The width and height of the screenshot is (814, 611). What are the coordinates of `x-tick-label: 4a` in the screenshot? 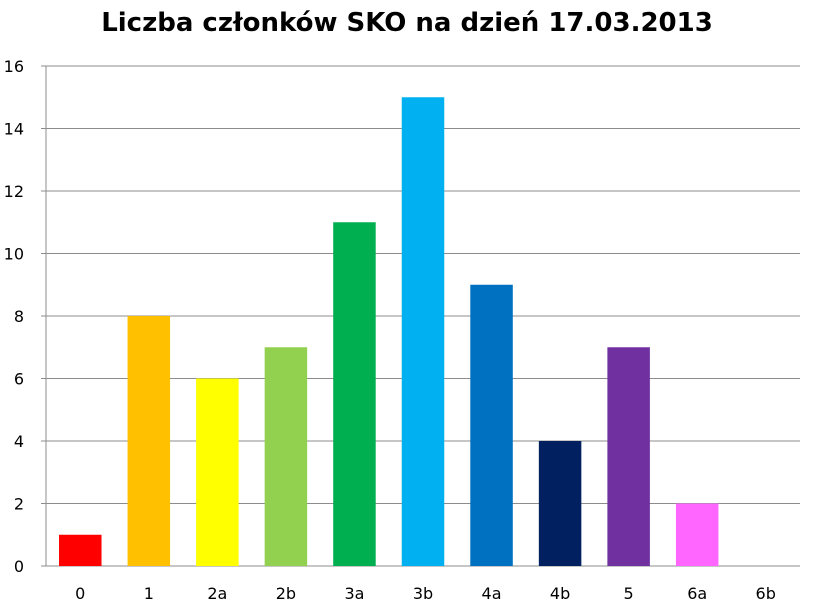 It's located at (492, 593).